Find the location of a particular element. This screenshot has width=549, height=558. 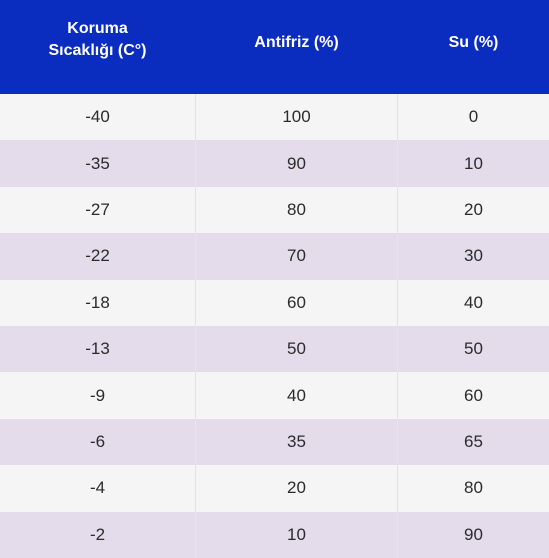

table-row: -13 50 50 is located at coordinates (274, 349).